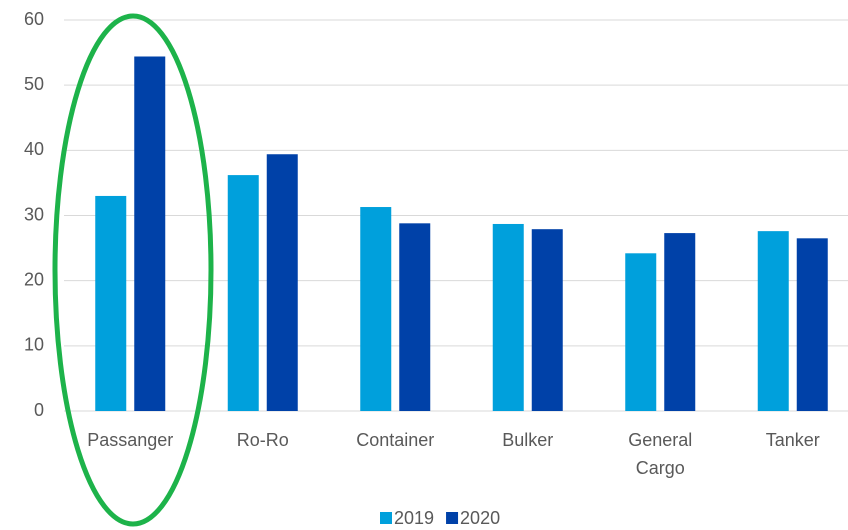 The height and width of the screenshot is (530, 848). I want to click on x-tick-label: Passanger, so click(130, 440).